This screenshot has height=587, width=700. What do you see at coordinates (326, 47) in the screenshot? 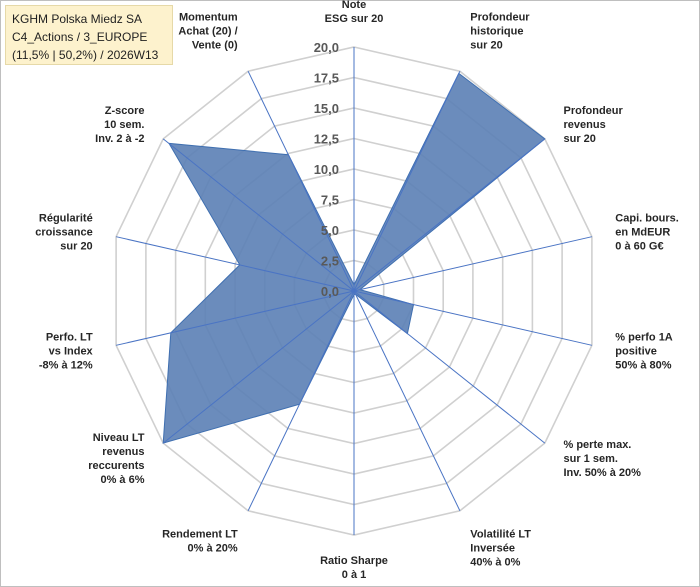
I see `tick-label: 20,0` at bounding box center [326, 47].